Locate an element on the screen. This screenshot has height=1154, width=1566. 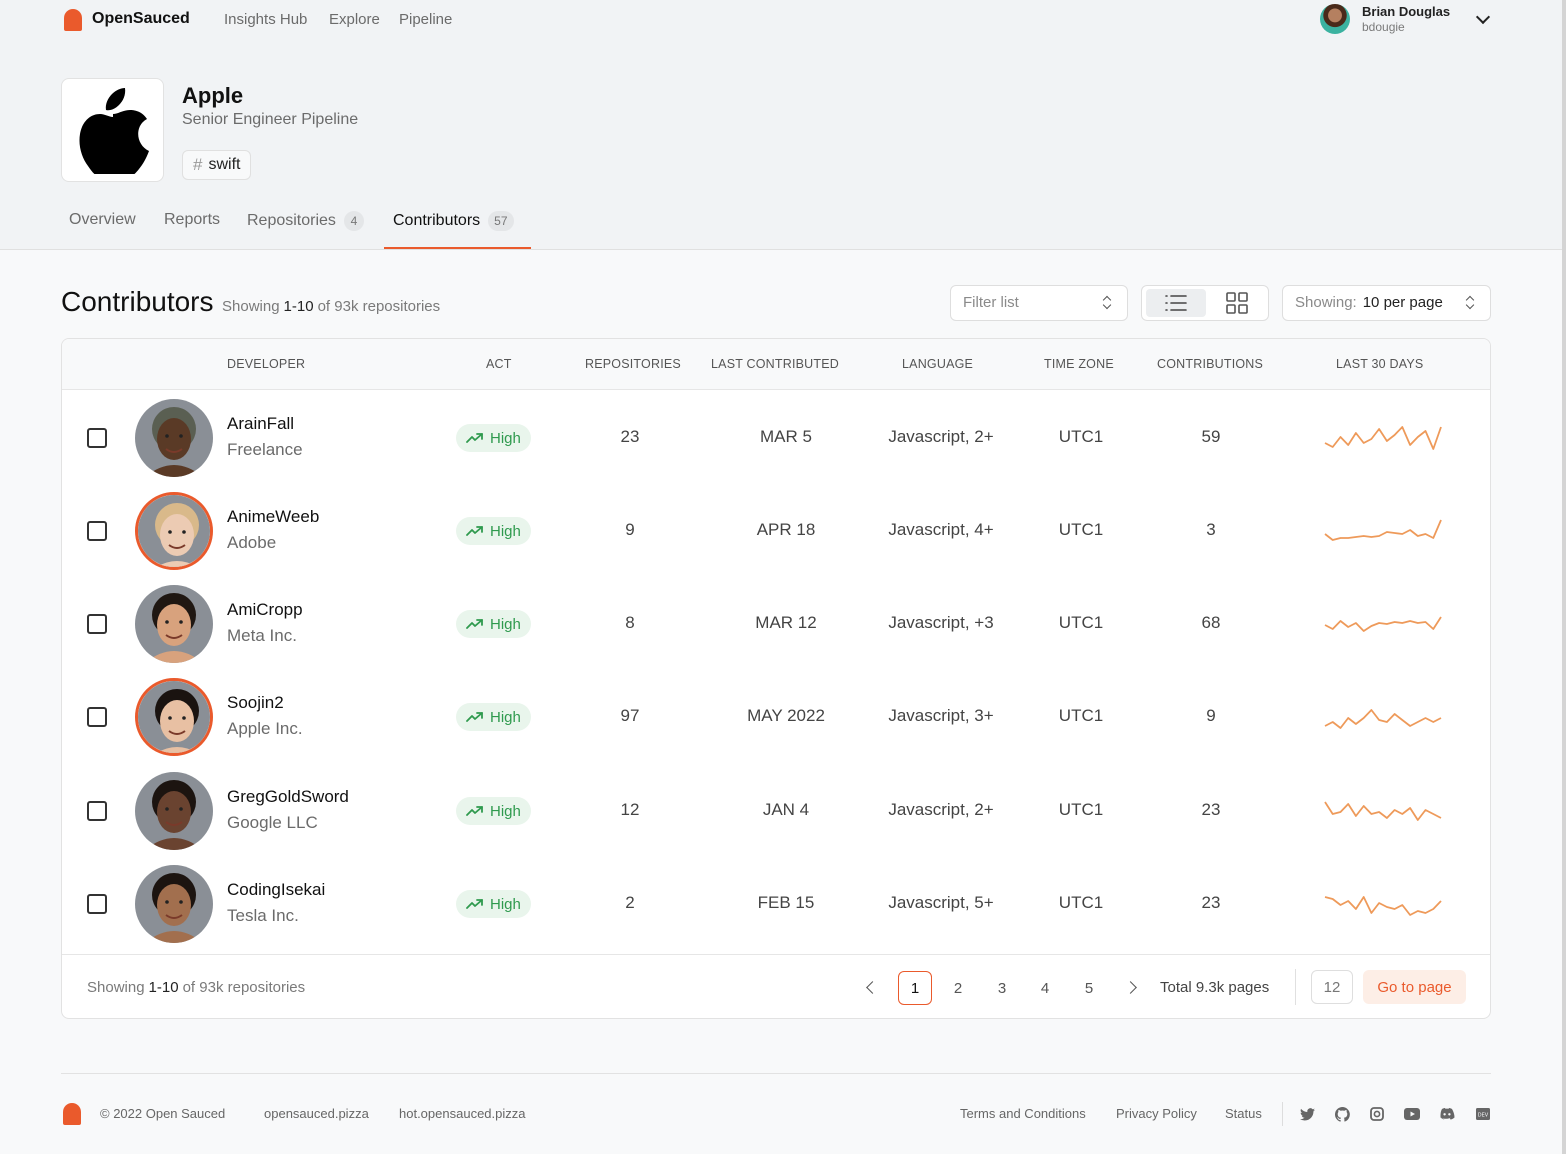
tab-overview: Overview is located at coordinates (102, 220).